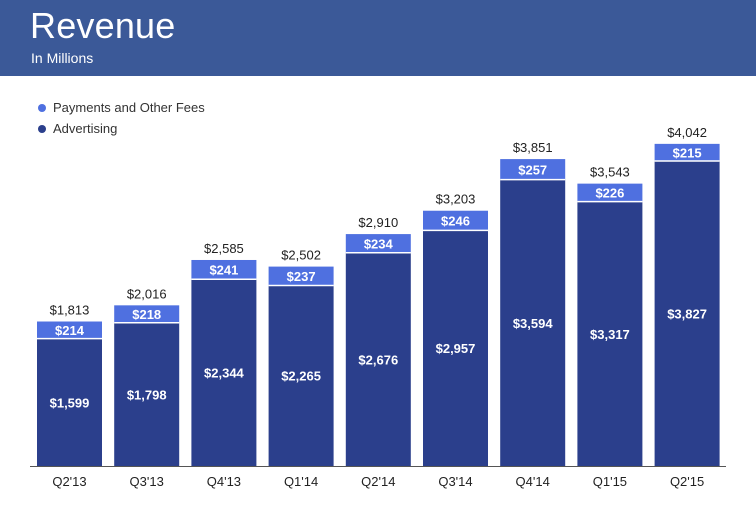 The image size is (756, 508). I want to click on legend-dot-advertising, so click(42, 128).